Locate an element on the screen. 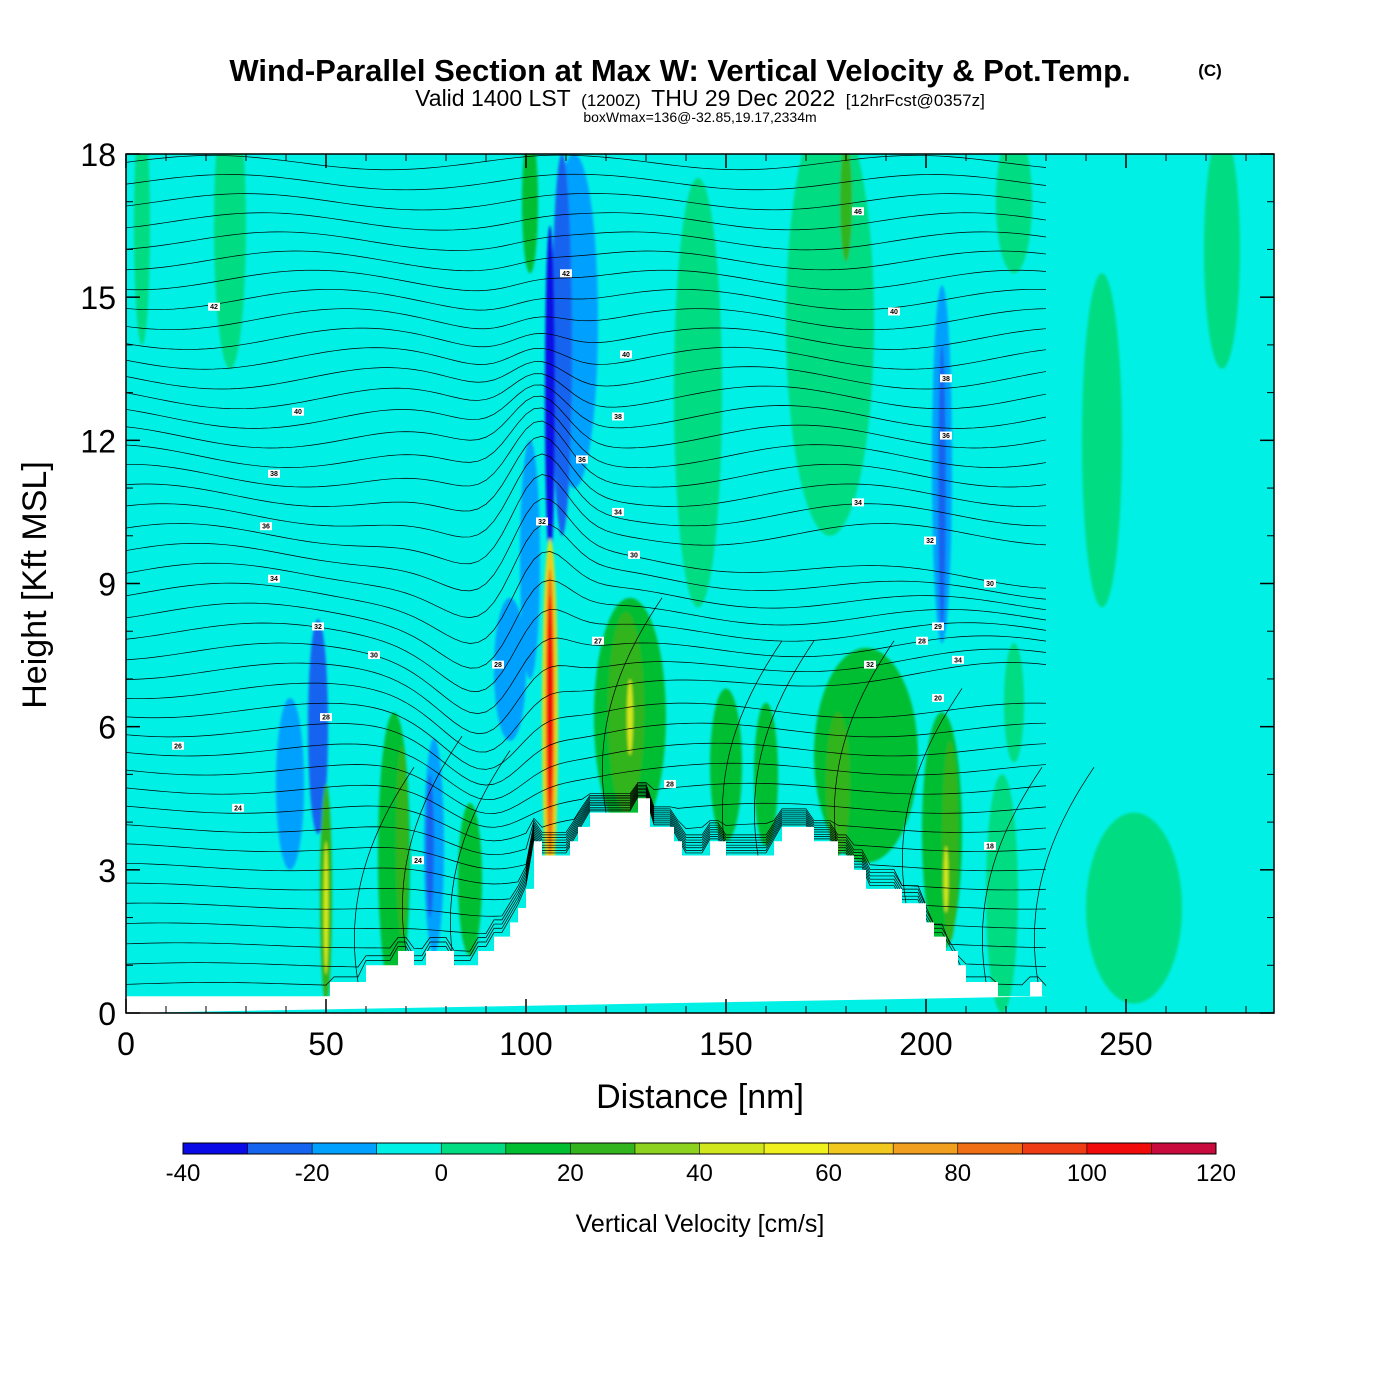  x-tick-label-2: 100 is located at coordinates (525, 1044).